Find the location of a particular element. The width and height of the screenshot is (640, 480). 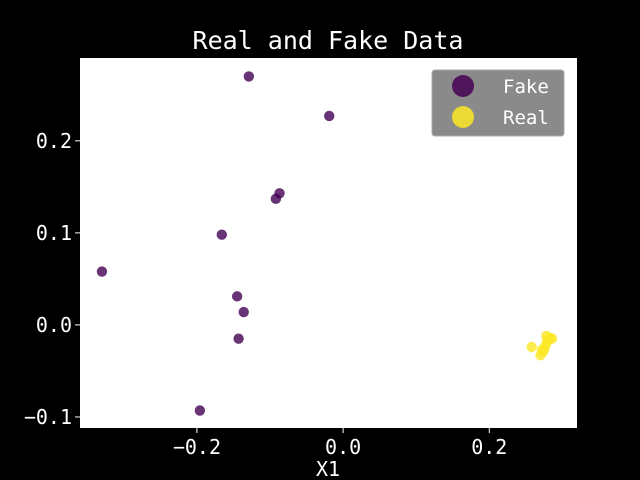

legend-marker-real is located at coordinates (463, 117).